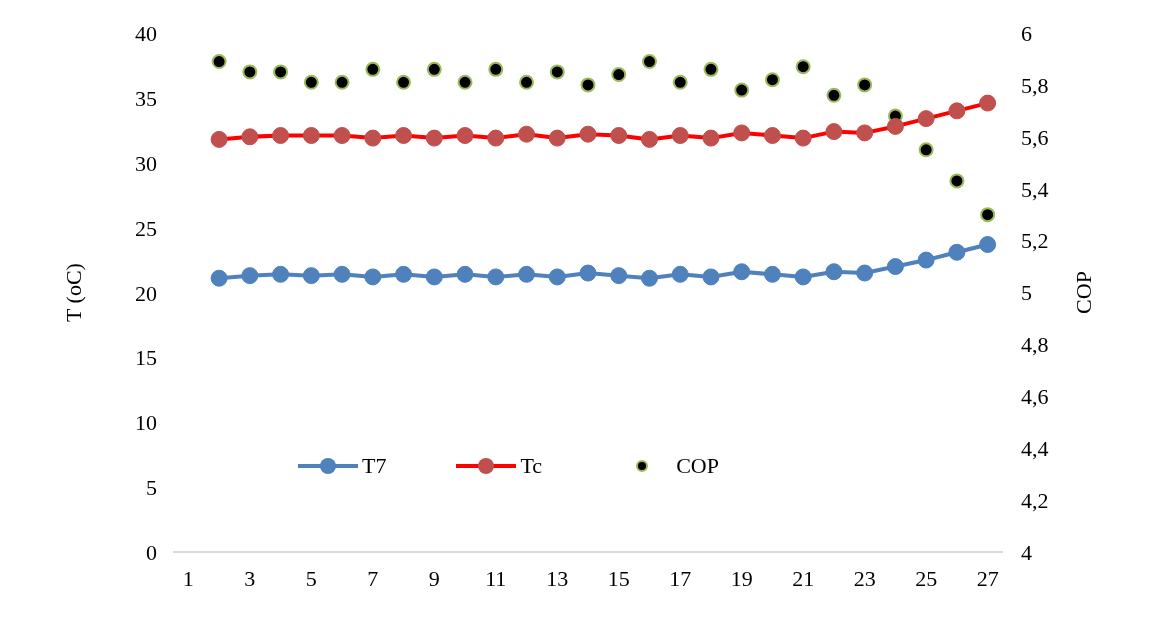 This screenshot has width=1158, height=641. Describe the element at coordinates (250, 578) in the screenshot. I see `x-tick-label: 3` at that location.